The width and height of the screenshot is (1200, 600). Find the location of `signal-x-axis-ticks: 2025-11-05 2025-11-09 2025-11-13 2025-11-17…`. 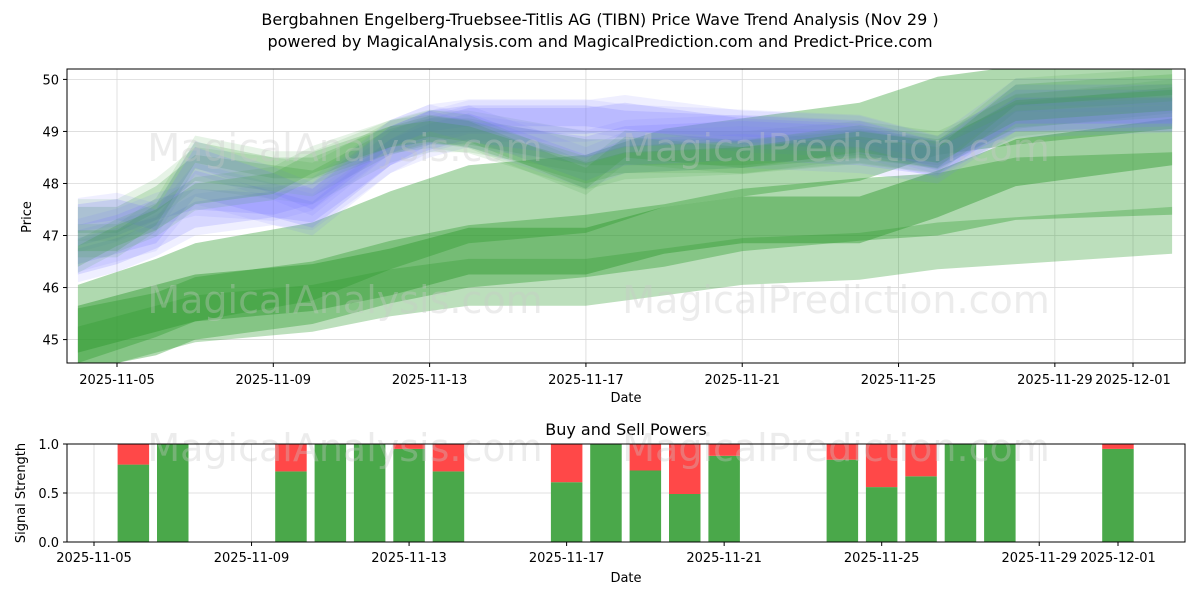

signal-x-axis-ticks: 2025-11-05 2025-11-09 2025-11-13 2025-11-17… is located at coordinates (606, 554).